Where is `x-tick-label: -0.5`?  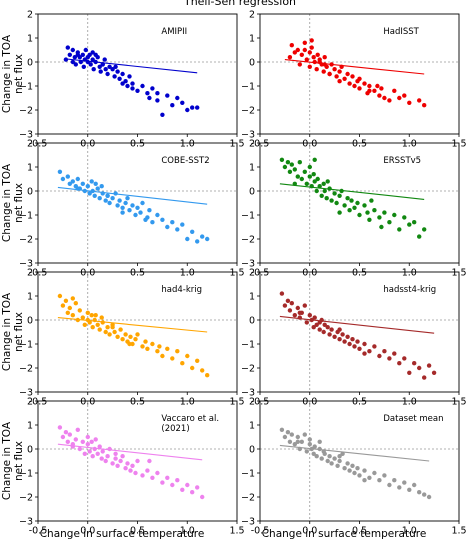
x-tick-label: -0.5 is located at coordinates (38, 531).